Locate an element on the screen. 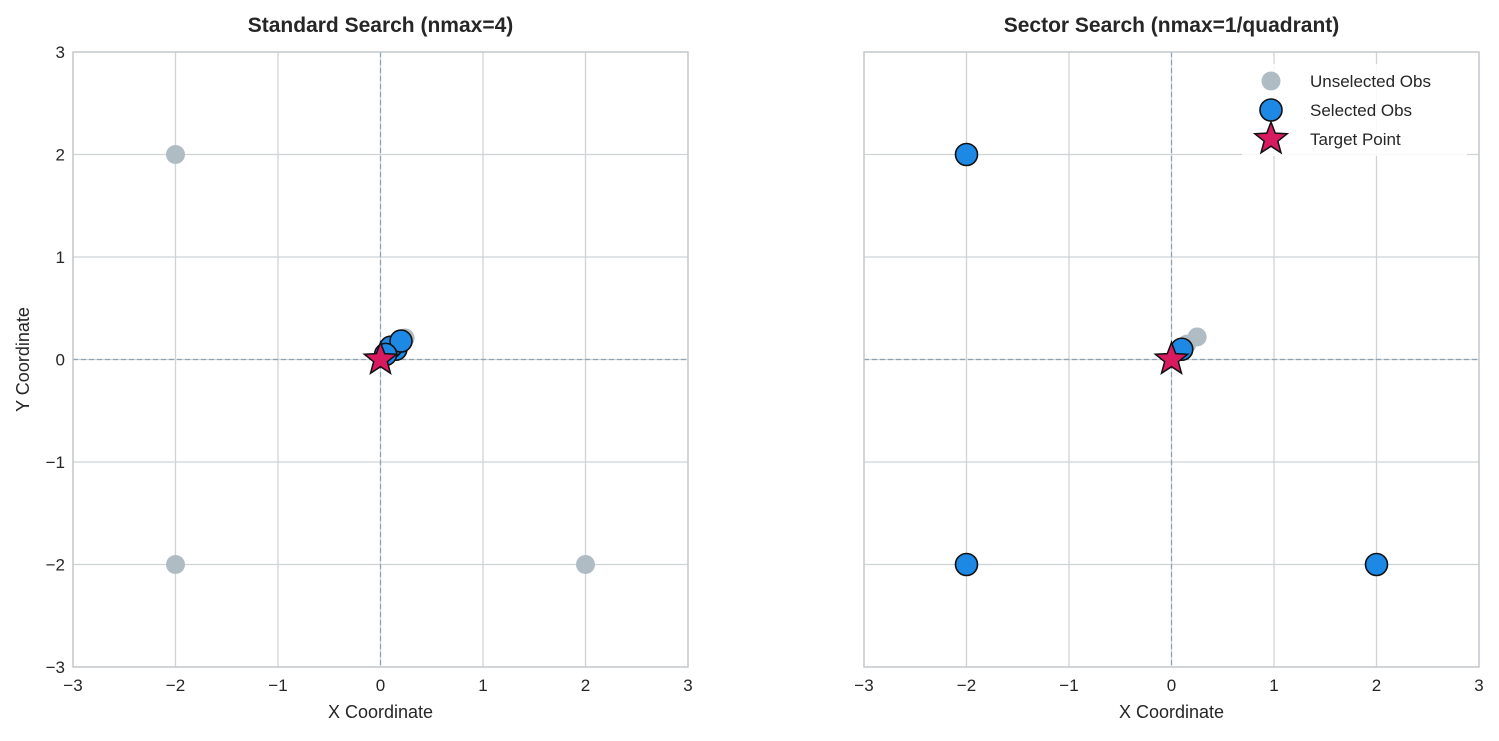 This screenshot has width=1499, height=741. legend-label-unselected: Unselected Obs is located at coordinates (1370, 81).